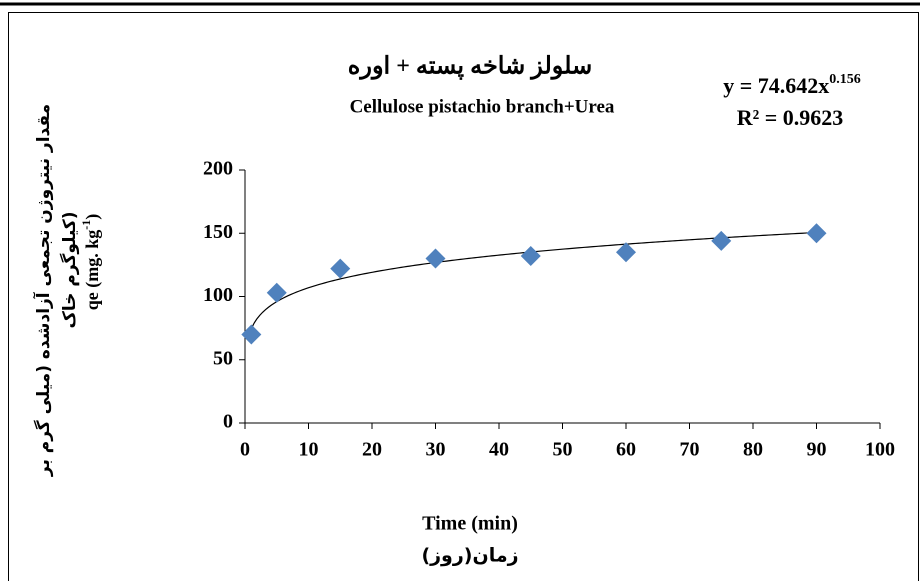 This screenshot has width=920, height=581. What do you see at coordinates (880, 450) in the screenshot?
I see `x-tick-label: 100` at bounding box center [880, 450].